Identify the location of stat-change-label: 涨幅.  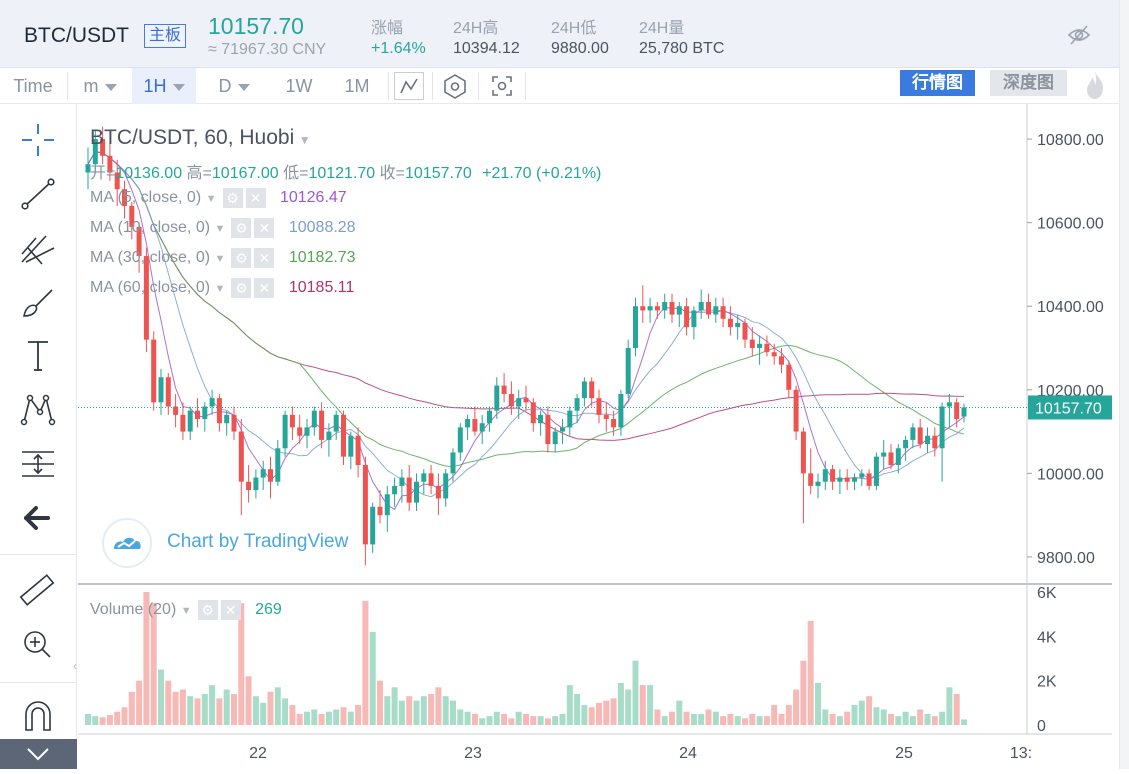
(387, 28).